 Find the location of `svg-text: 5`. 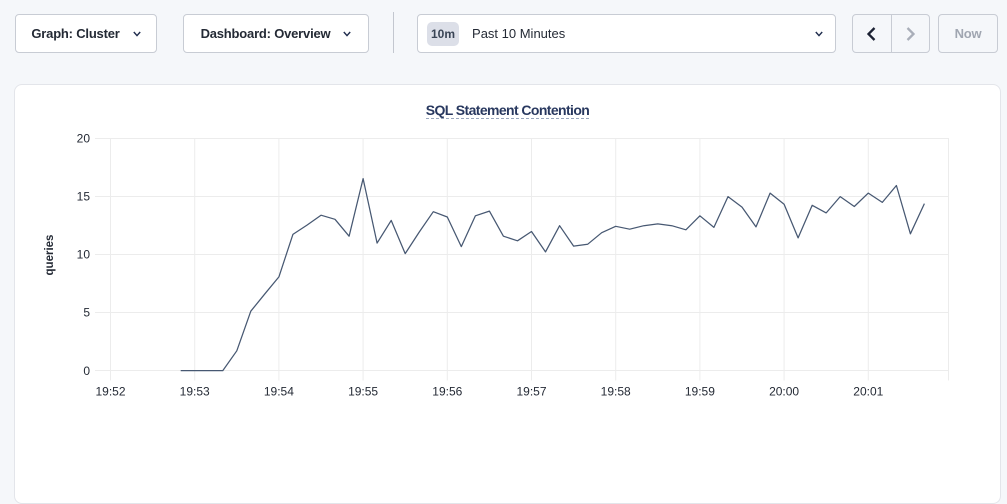

svg-text: 5 is located at coordinates (86, 313).